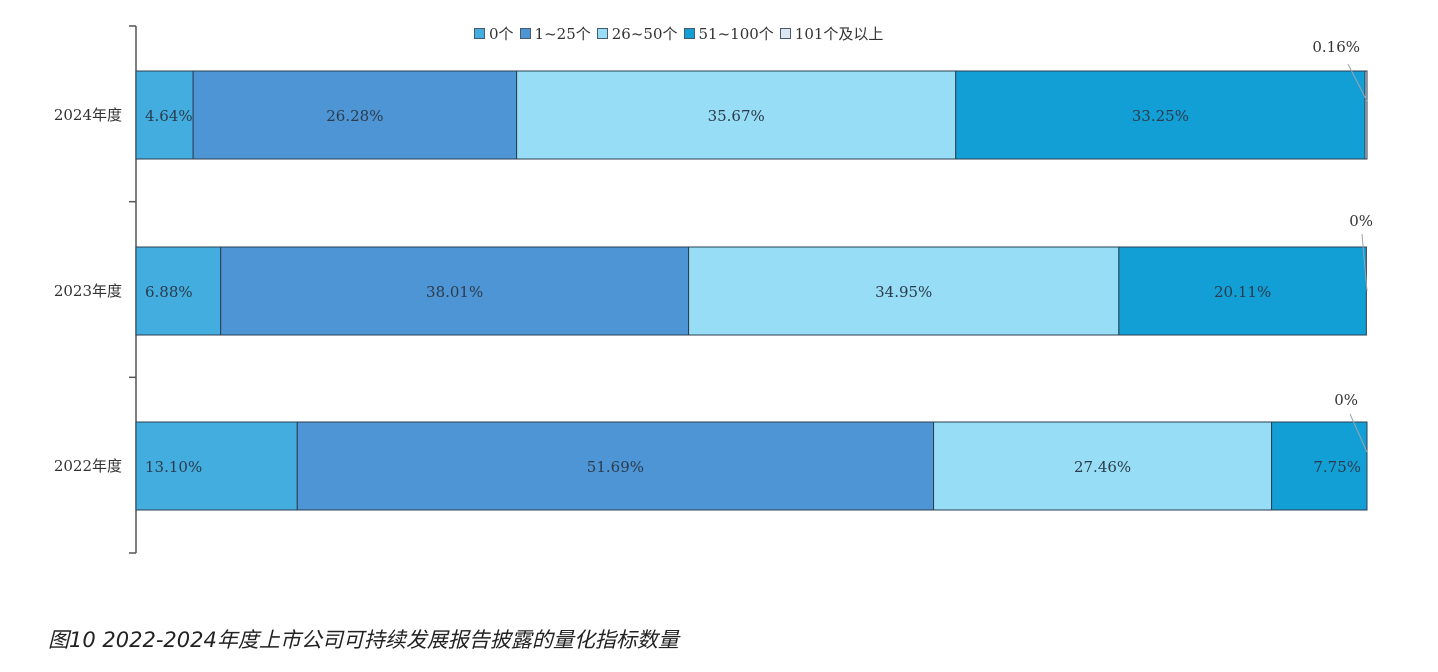 The image size is (1438, 672). I want to click on legend-item: 51~100个, so click(728, 33).